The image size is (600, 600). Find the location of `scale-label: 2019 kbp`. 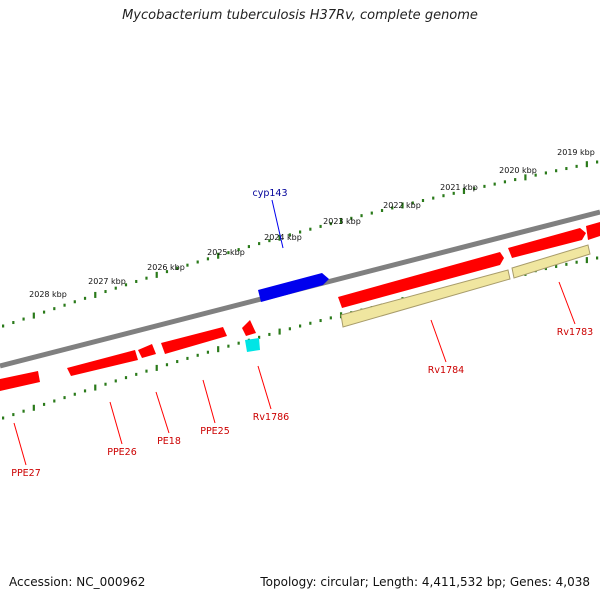

scale-label: 2019 kbp is located at coordinates (576, 152).